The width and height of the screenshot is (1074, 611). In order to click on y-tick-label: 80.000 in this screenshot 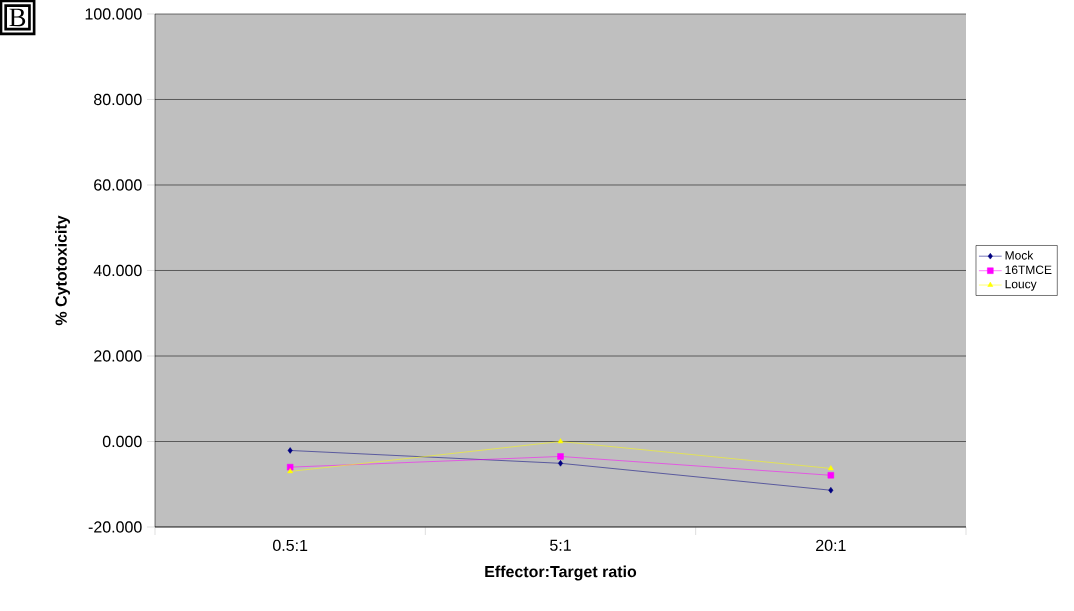, I will do `click(118, 99)`.